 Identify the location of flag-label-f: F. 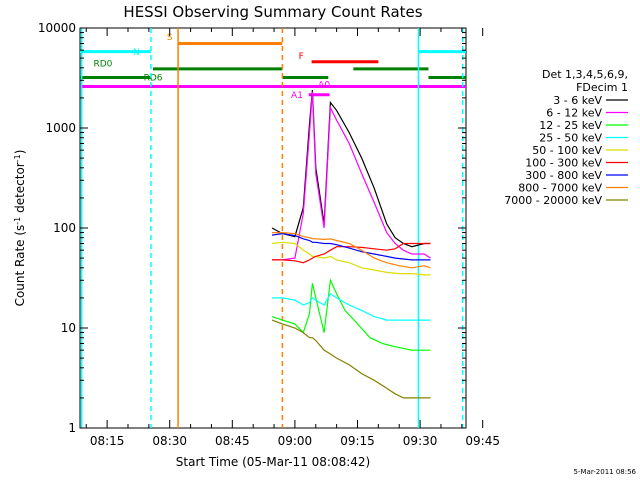
(301, 57).